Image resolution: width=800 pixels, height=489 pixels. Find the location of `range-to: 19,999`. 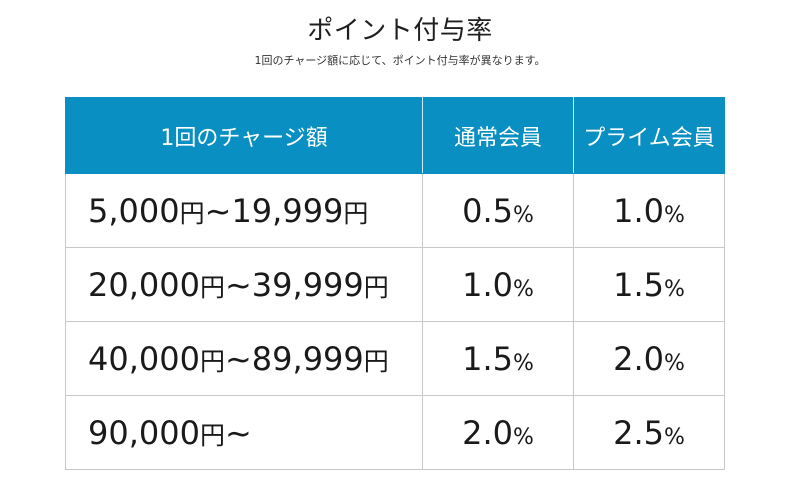

range-to: 19,999 is located at coordinates (287, 210).